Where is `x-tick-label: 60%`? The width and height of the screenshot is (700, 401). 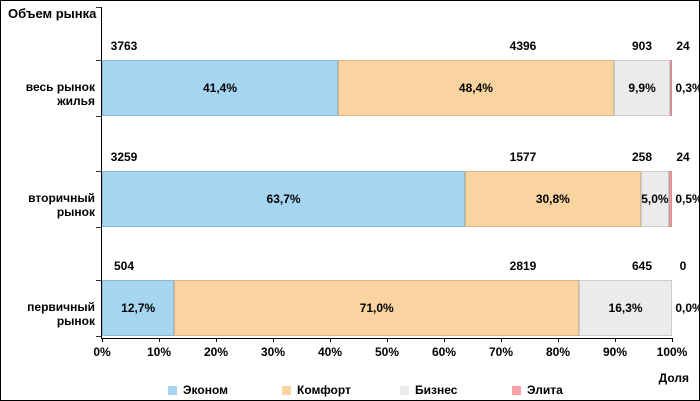
x-tick-label: 60% is located at coordinates (444, 352).